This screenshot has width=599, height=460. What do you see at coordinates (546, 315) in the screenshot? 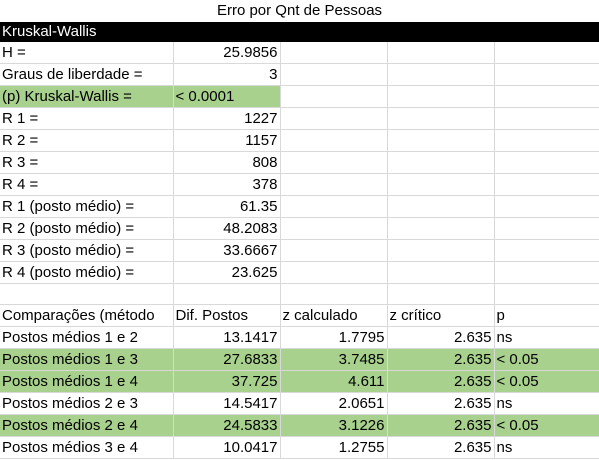
I see `comparison-header-cell: p` at bounding box center [546, 315].